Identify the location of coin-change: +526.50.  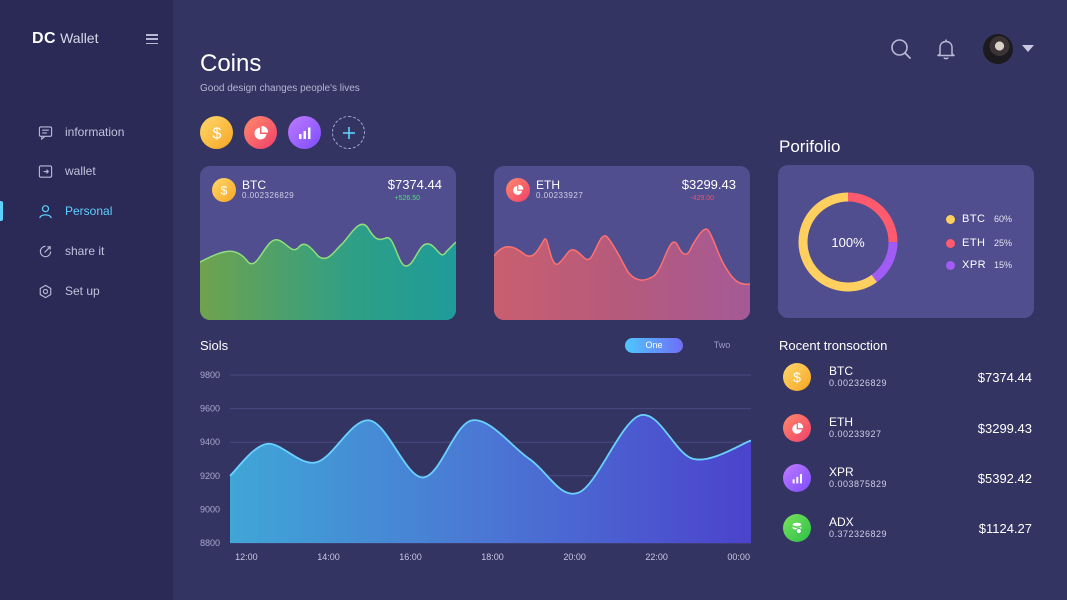
(407, 198).